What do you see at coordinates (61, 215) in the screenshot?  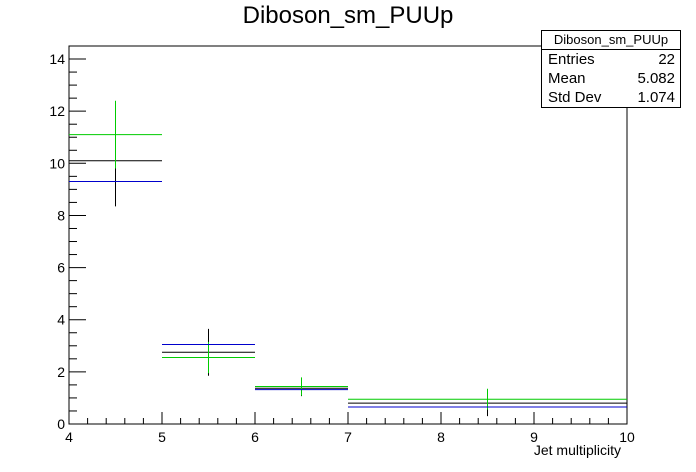 I see `y-tick-label: 8` at bounding box center [61, 215].